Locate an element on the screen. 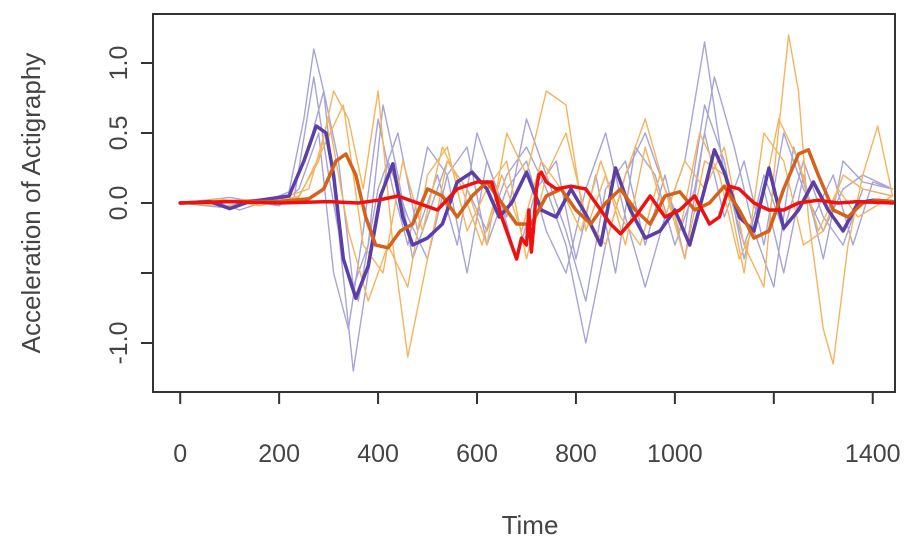 The width and height of the screenshot is (915, 540). y-tick-label: 0.5 is located at coordinates (119, 133).